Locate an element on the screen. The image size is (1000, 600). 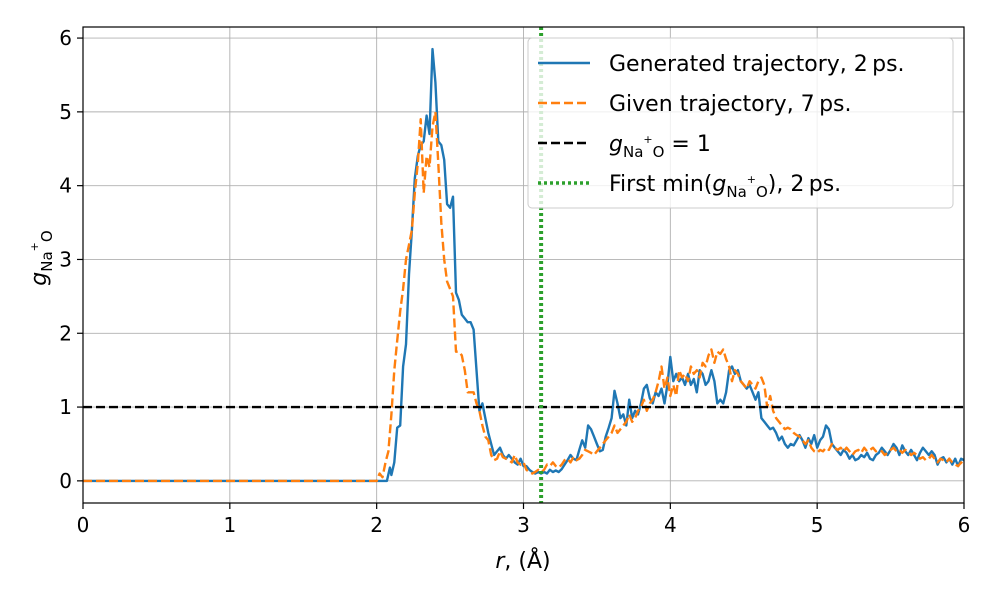
x-tick-label-4: 4 is located at coordinates (670, 525).